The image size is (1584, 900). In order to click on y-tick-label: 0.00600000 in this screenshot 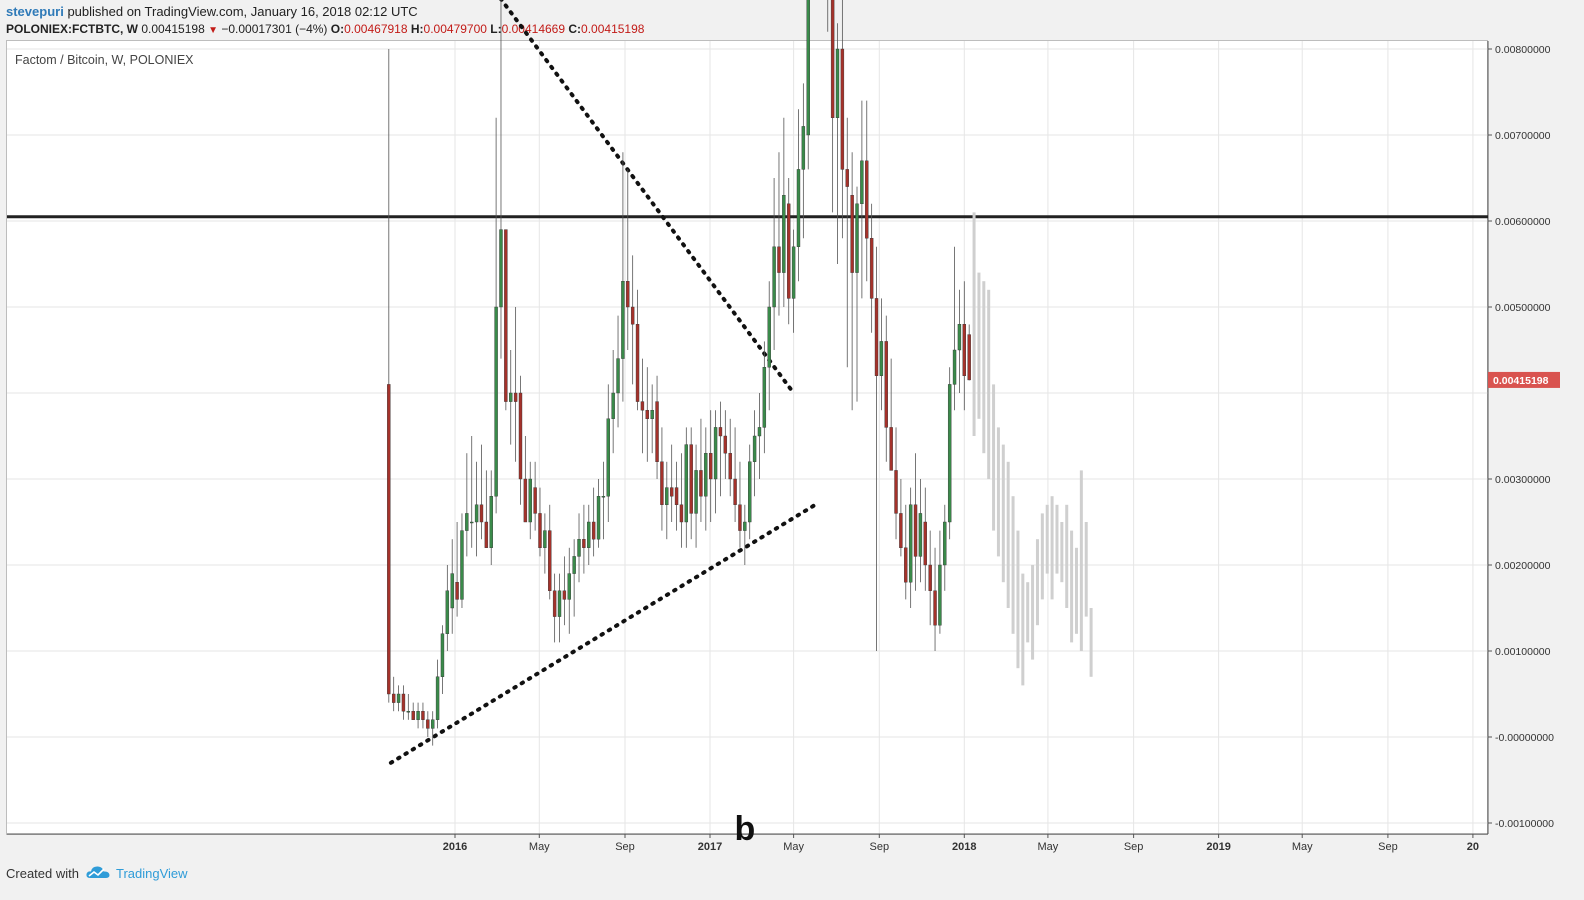, I will do `click(1523, 222)`.